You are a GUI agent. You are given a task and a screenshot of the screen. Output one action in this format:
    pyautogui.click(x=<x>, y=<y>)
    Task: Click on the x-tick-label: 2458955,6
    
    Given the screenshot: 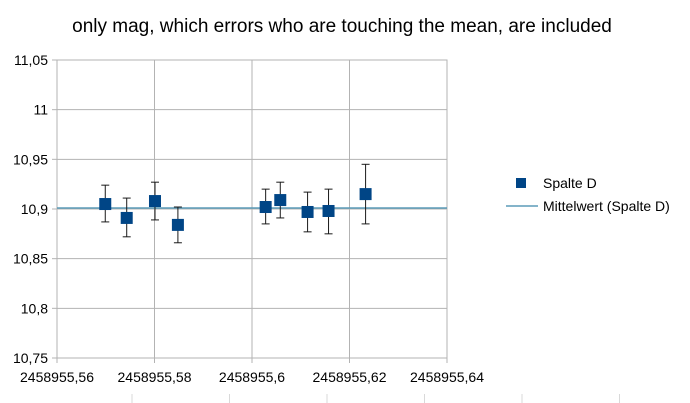 What is the action you would take?
    pyautogui.click(x=252, y=377)
    